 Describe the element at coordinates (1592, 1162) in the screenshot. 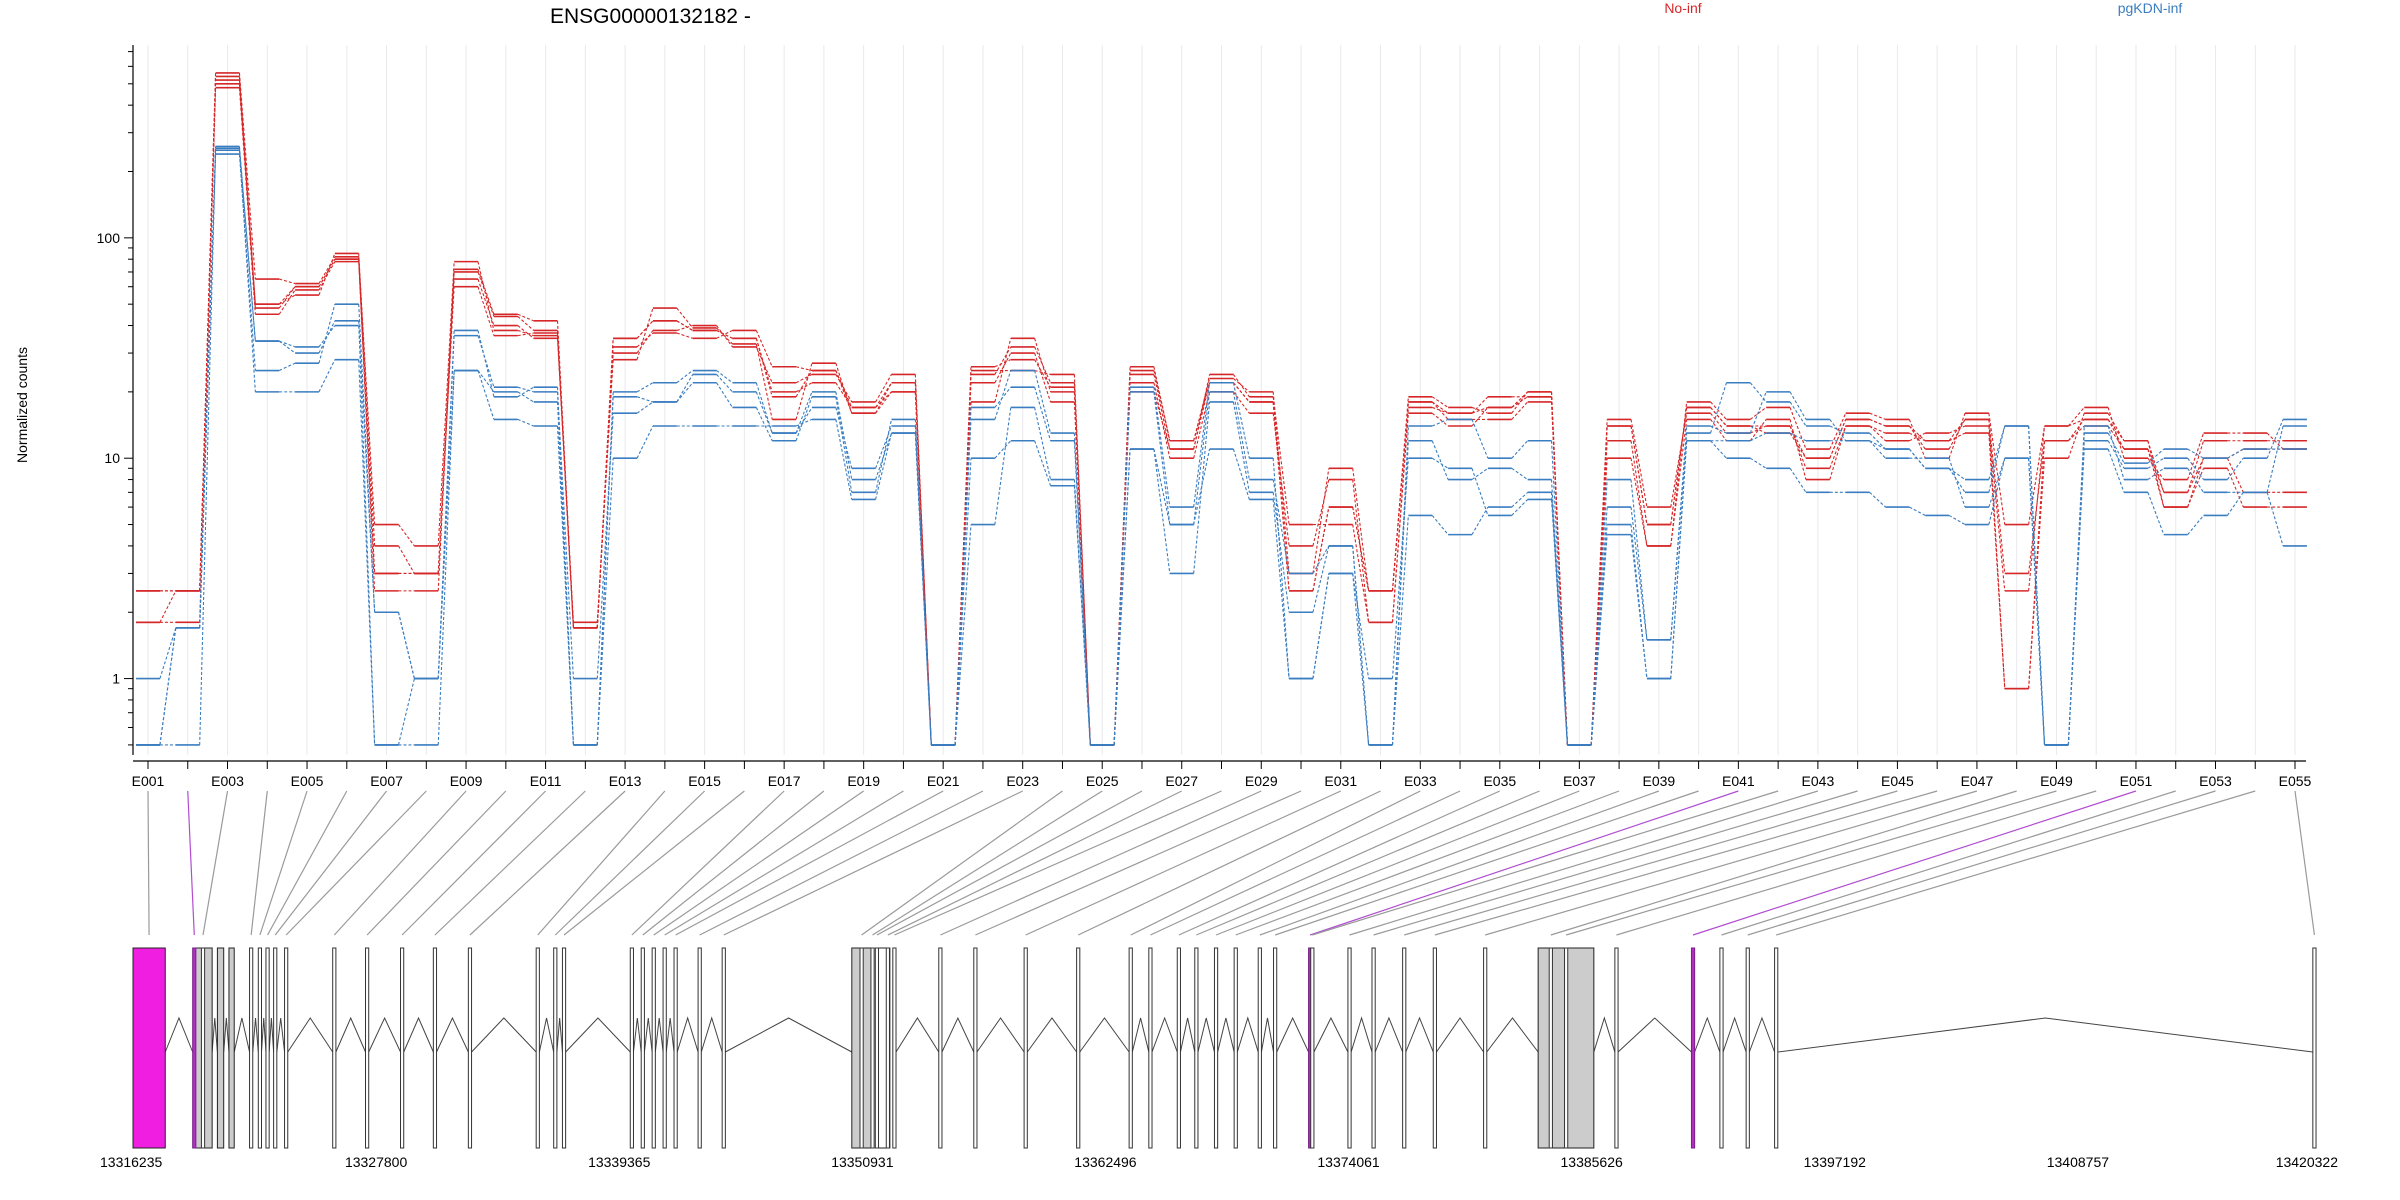

I see `genomic-tick-label: 13385626` at that location.